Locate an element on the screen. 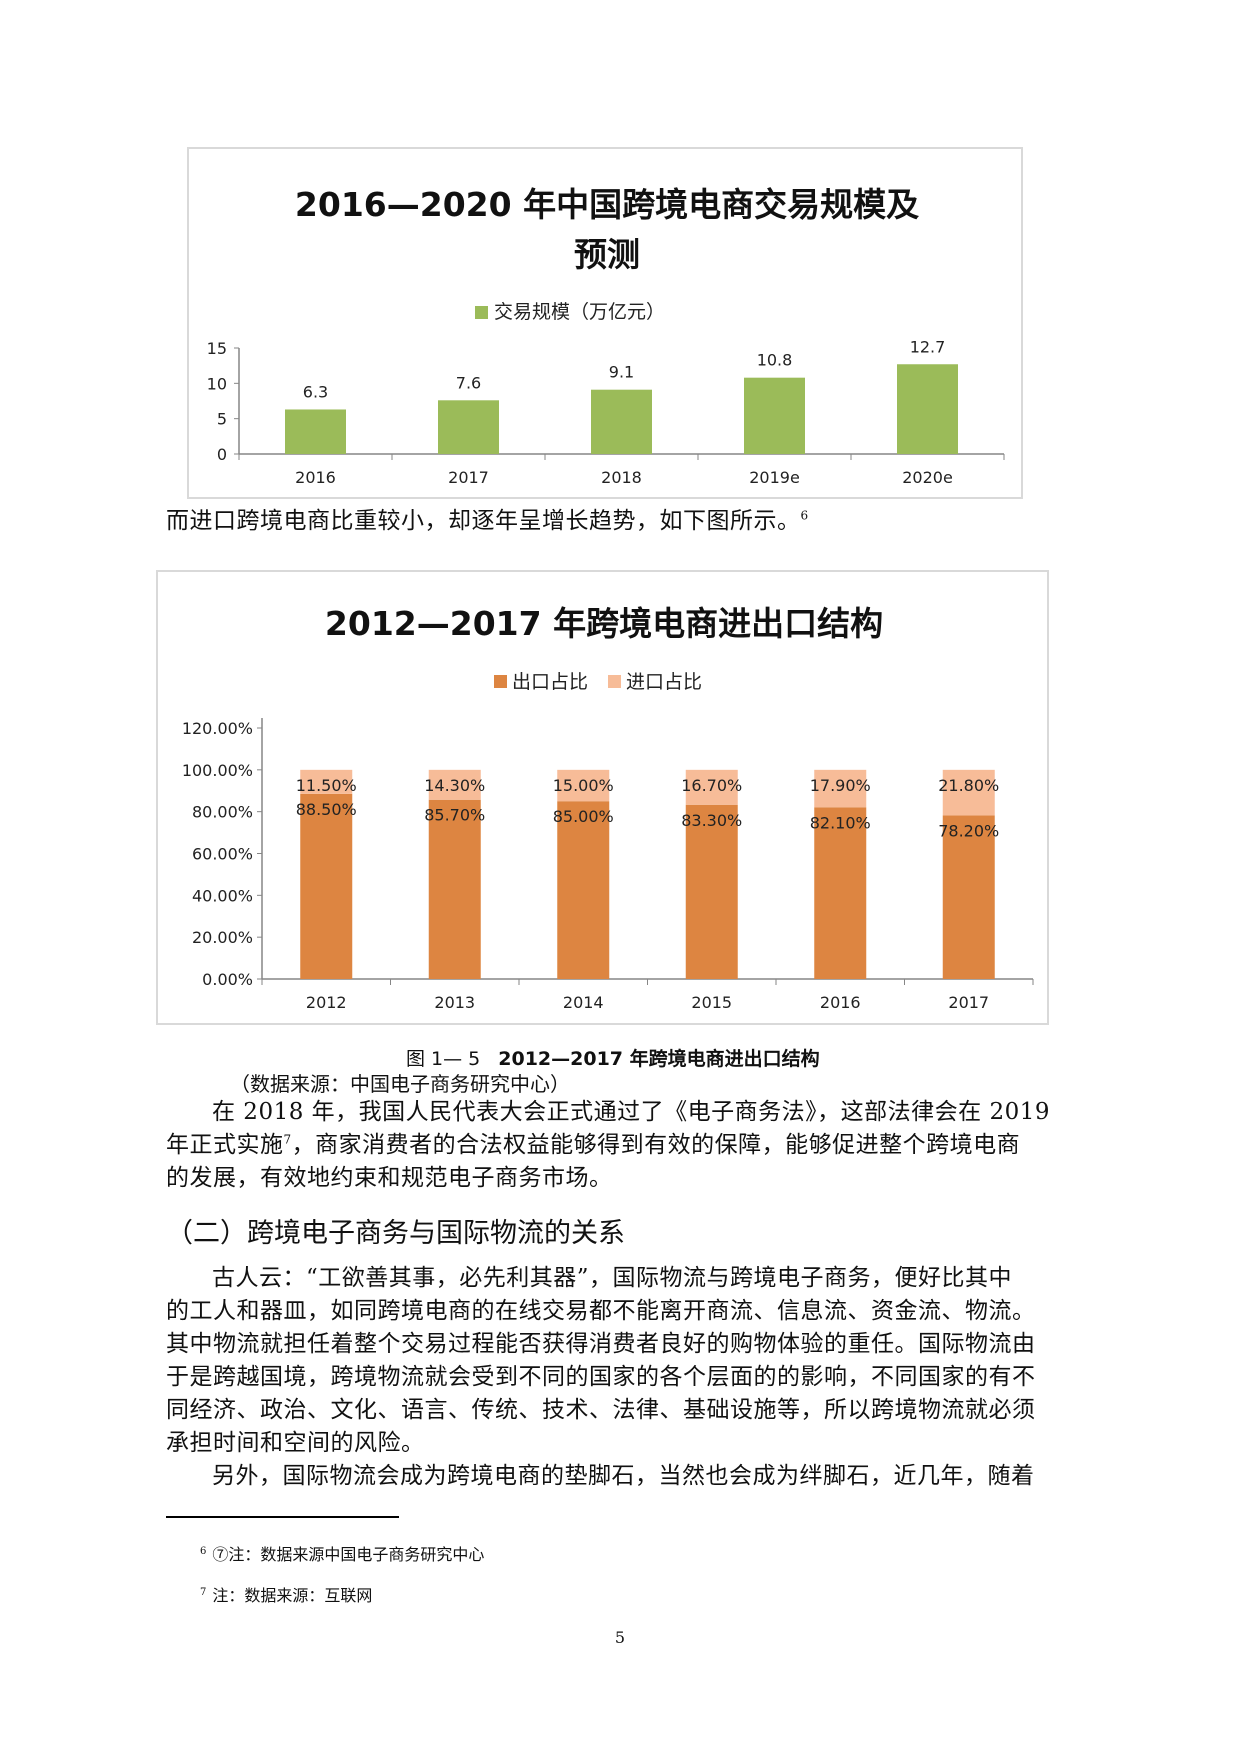 This screenshot has height=1754, width=1240. x-tick-label: 2019e is located at coordinates (774, 477).